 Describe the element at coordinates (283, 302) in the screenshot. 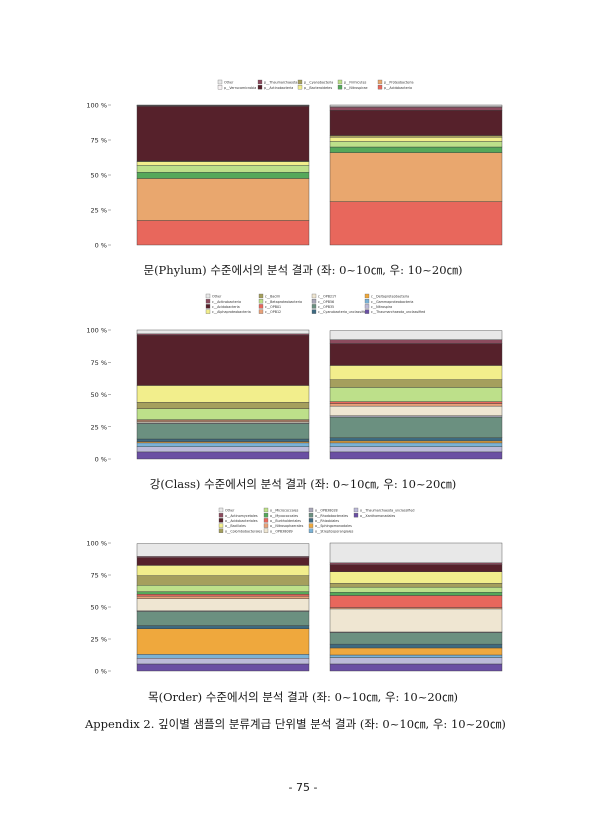

I see `legend-label: c__Betaproteobacteria` at that location.